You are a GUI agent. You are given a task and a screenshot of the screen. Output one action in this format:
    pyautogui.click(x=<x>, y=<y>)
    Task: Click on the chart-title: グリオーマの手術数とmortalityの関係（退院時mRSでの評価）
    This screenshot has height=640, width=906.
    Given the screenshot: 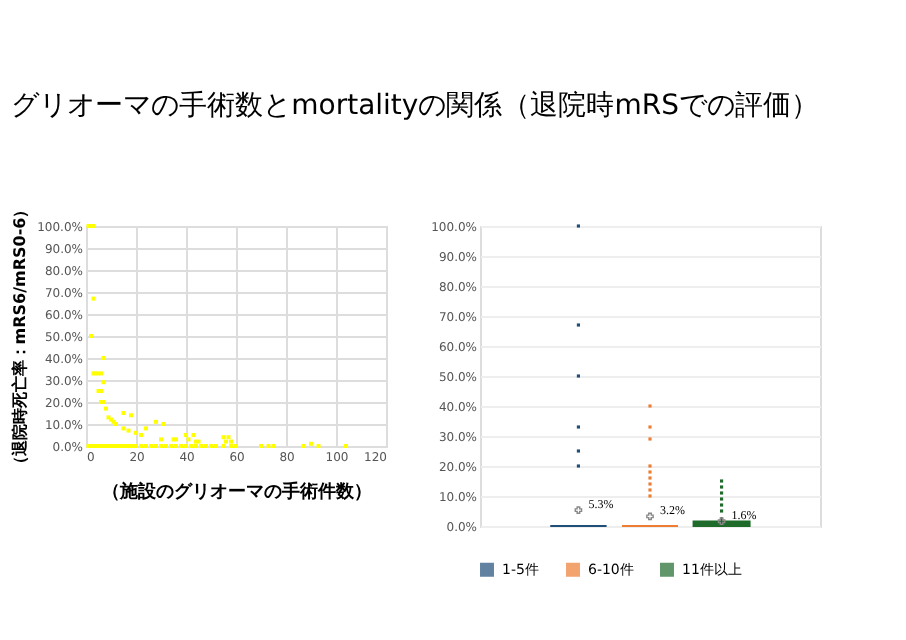 What is the action you would take?
    pyautogui.click(x=415, y=105)
    